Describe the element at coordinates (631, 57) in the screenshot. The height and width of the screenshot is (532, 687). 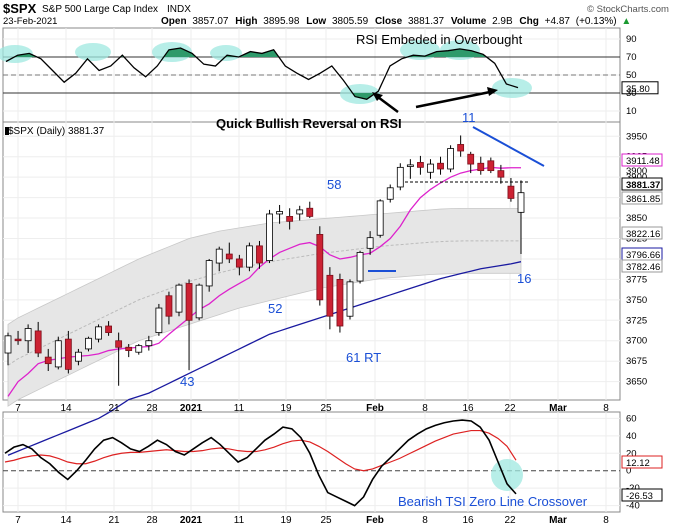
I see `rsi-y-tick-label: 70` at that location.